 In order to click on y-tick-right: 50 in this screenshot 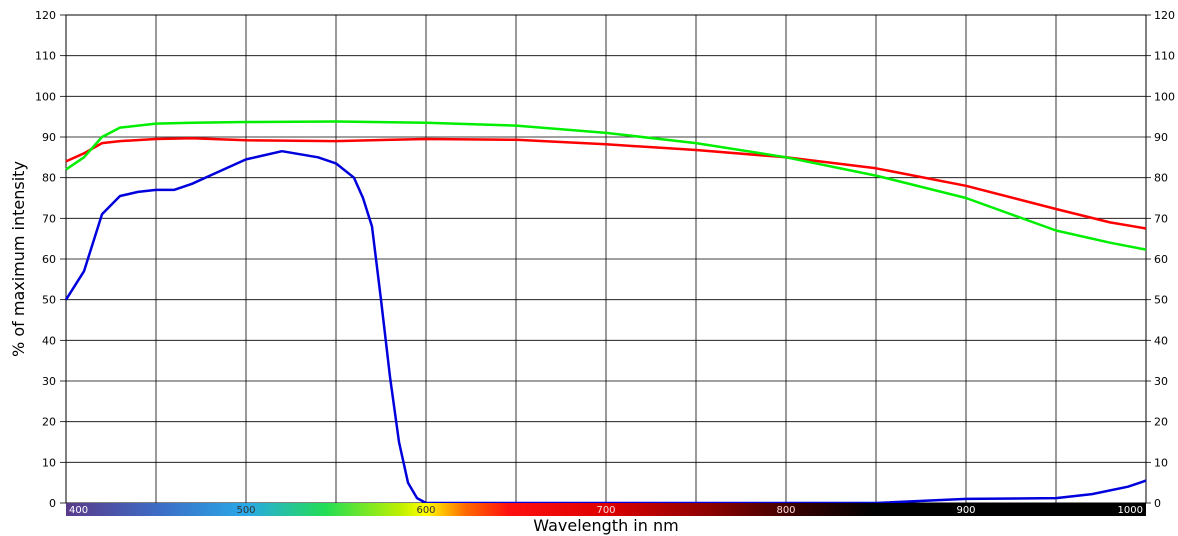, I will do `click(1161, 300)`.